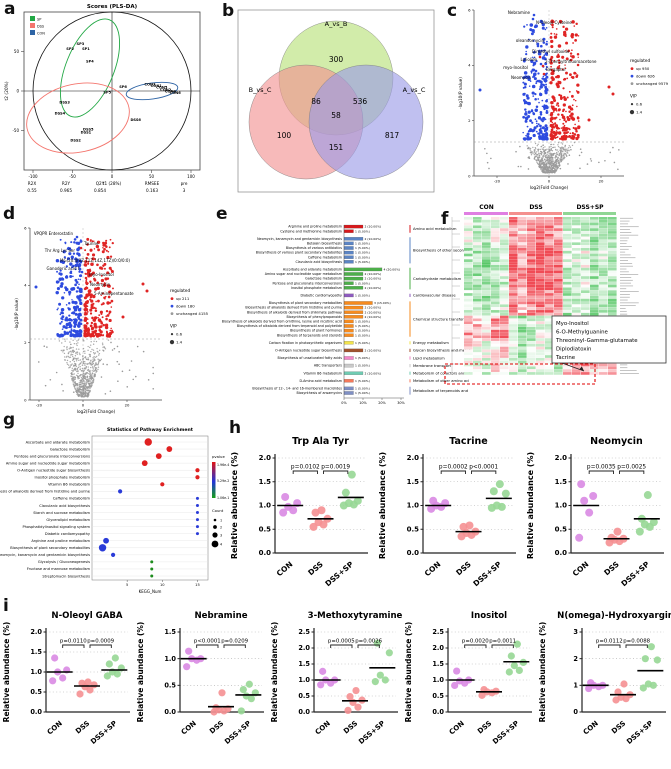 This screenshot has height=769, width=671. I want to click on chart-title: Tacrine, so click(468, 441).